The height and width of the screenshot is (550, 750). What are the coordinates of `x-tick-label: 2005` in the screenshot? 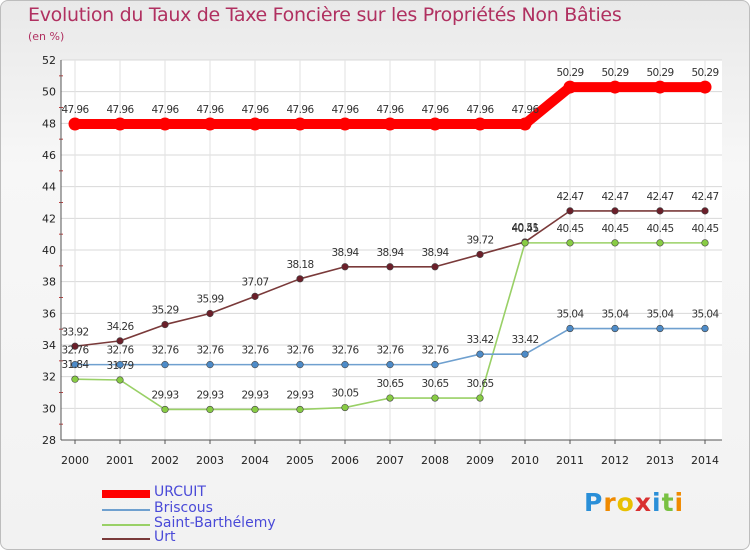 It's located at (300, 460).